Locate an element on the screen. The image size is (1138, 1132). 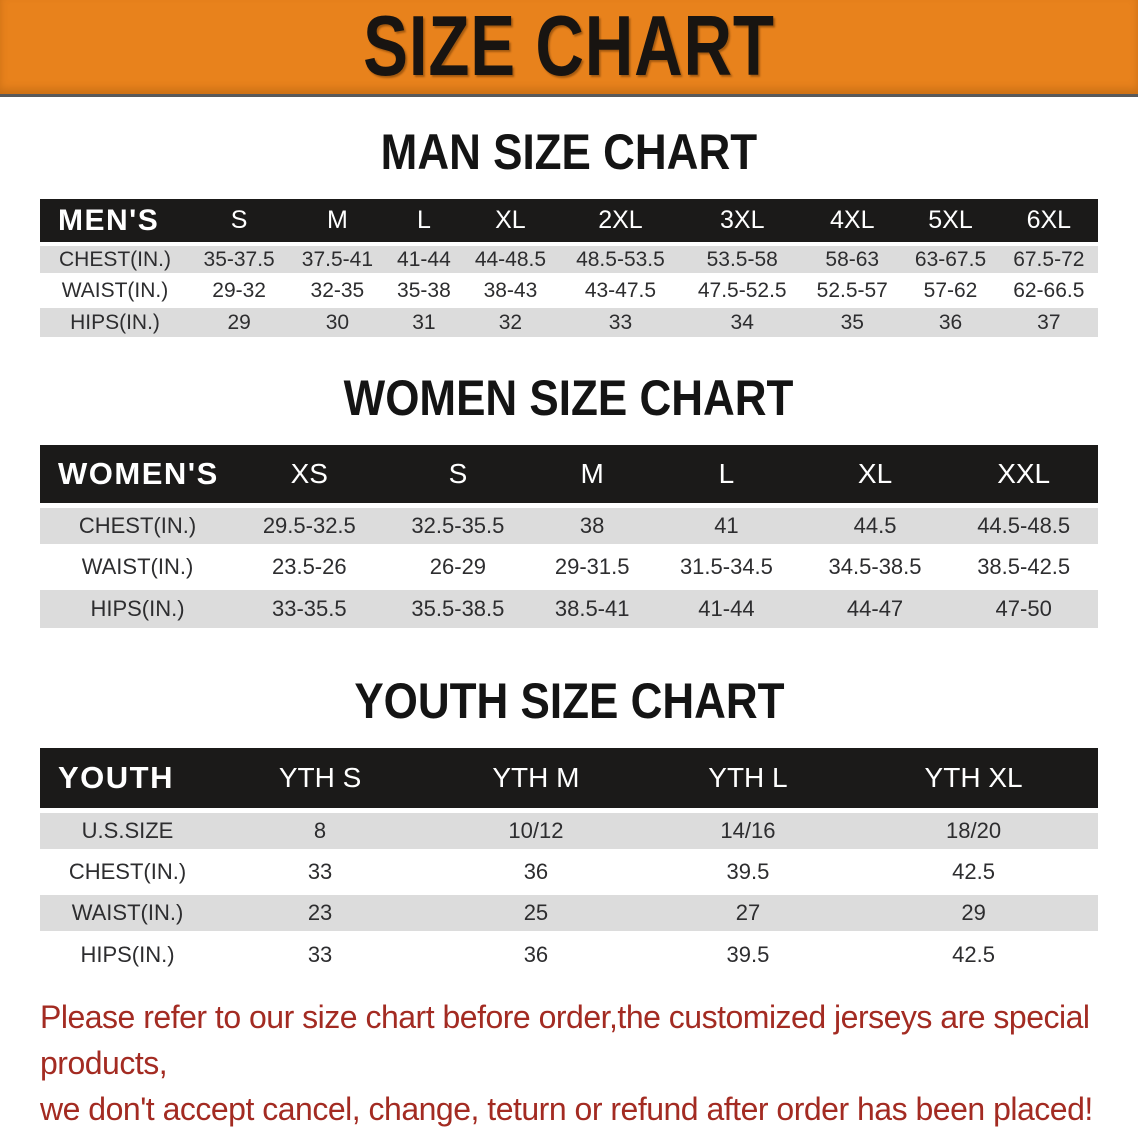
table-header-row: YOUTH YTH S YTH M YTH L YTH XL is located at coordinates (569, 779).